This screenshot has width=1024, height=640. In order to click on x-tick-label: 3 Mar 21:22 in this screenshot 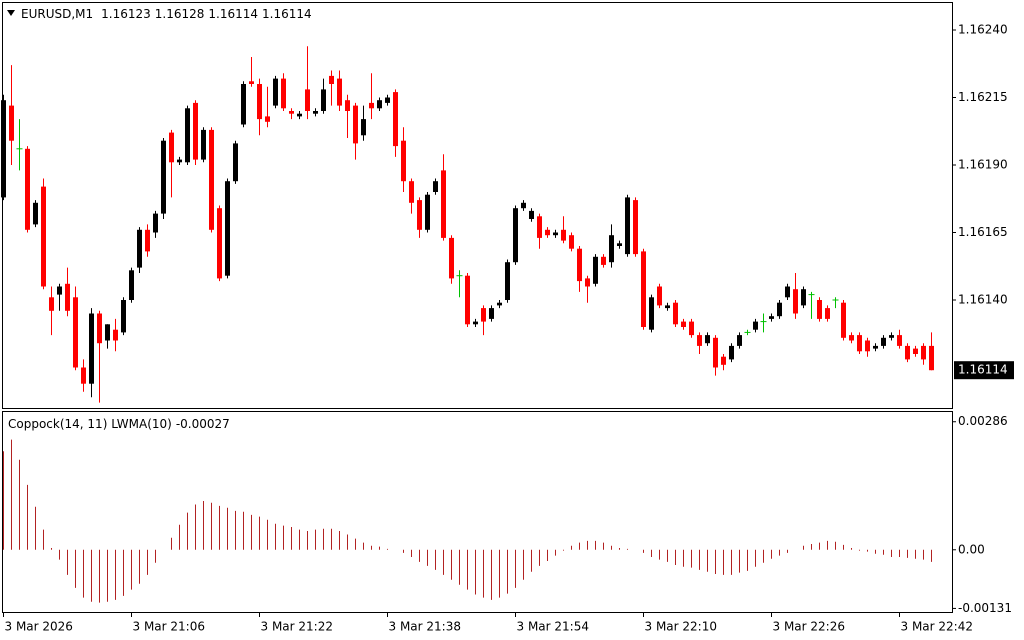, I will do `click(297, 627)`.